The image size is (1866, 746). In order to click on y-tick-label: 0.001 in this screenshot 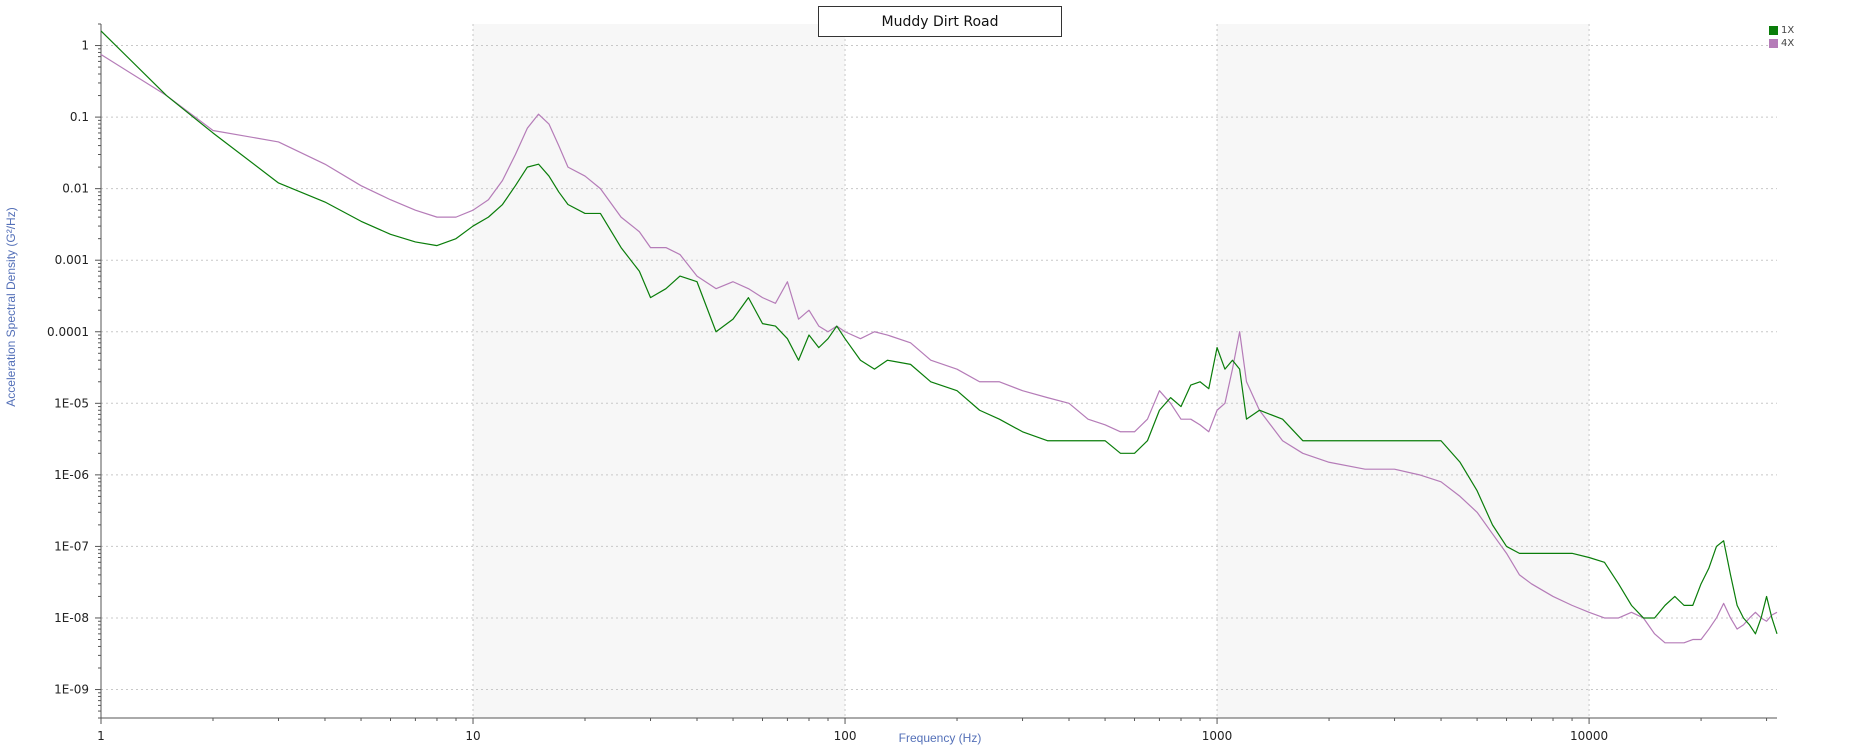, I will do `click(72, 260)`.